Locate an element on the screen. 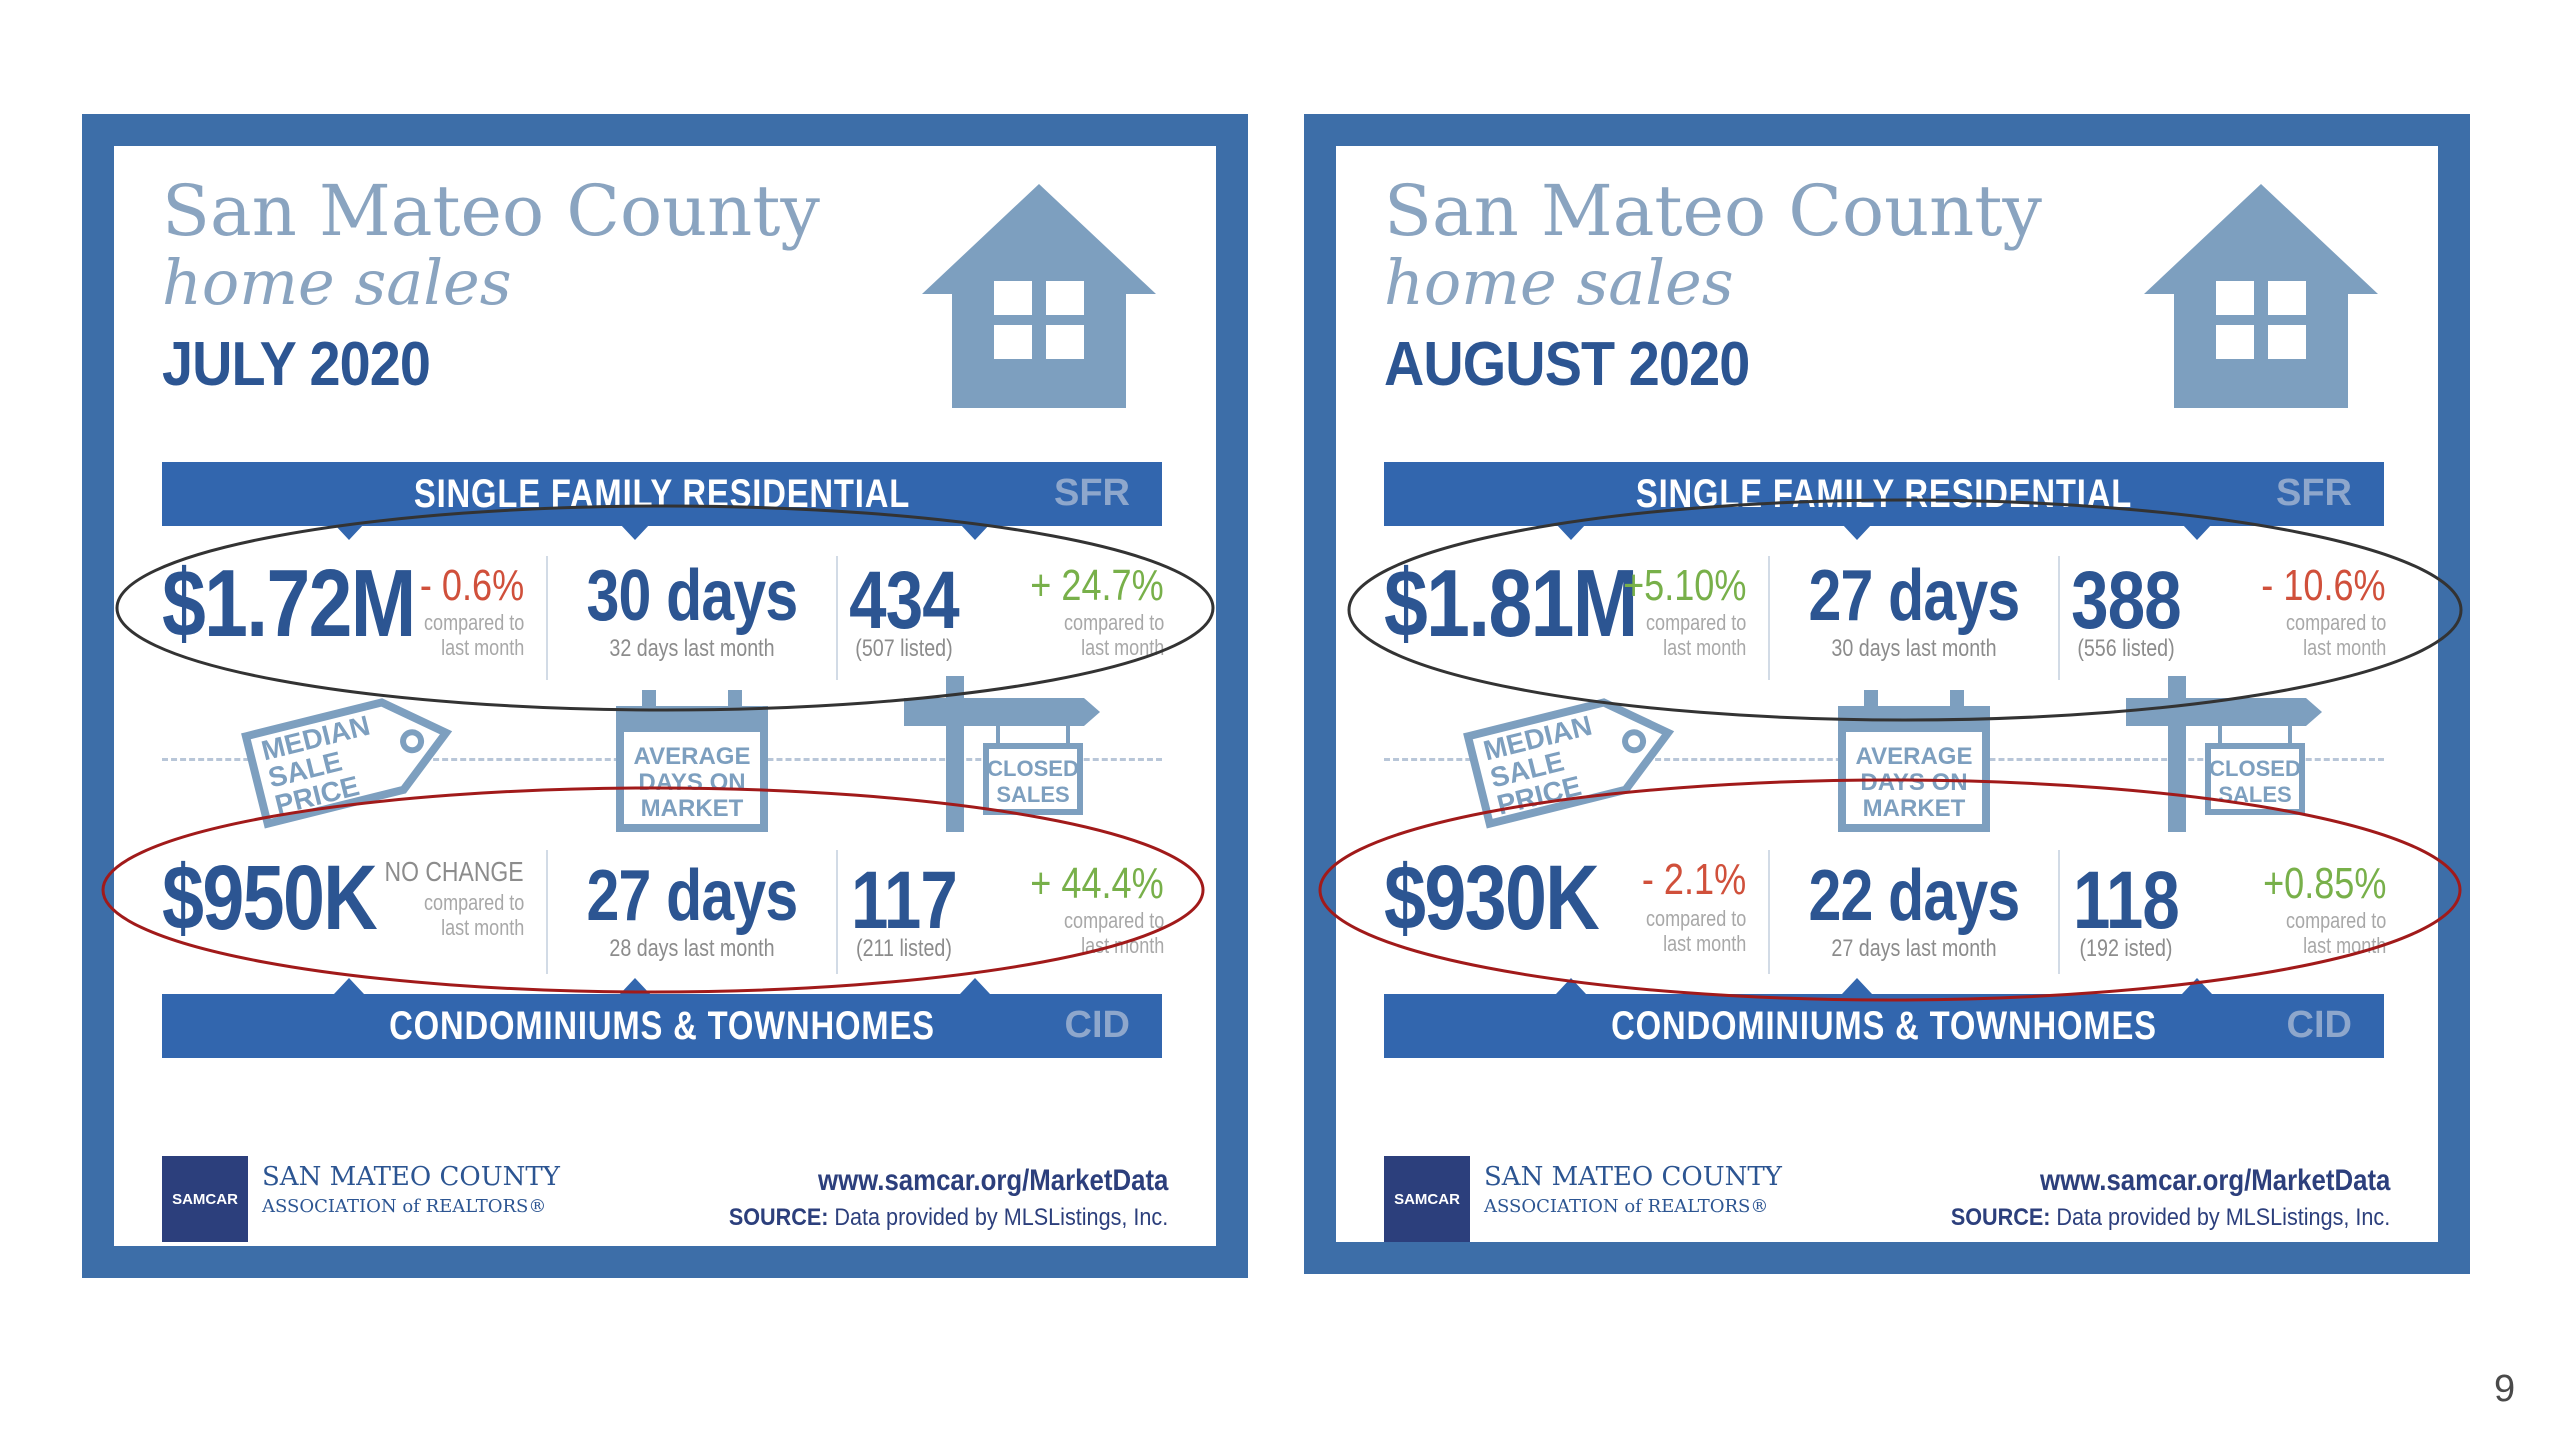 Image resolution: width=2560 pixels, height=1440 pixels. sfr-median-price: $1.81M is located at coordinates (1511, 603).